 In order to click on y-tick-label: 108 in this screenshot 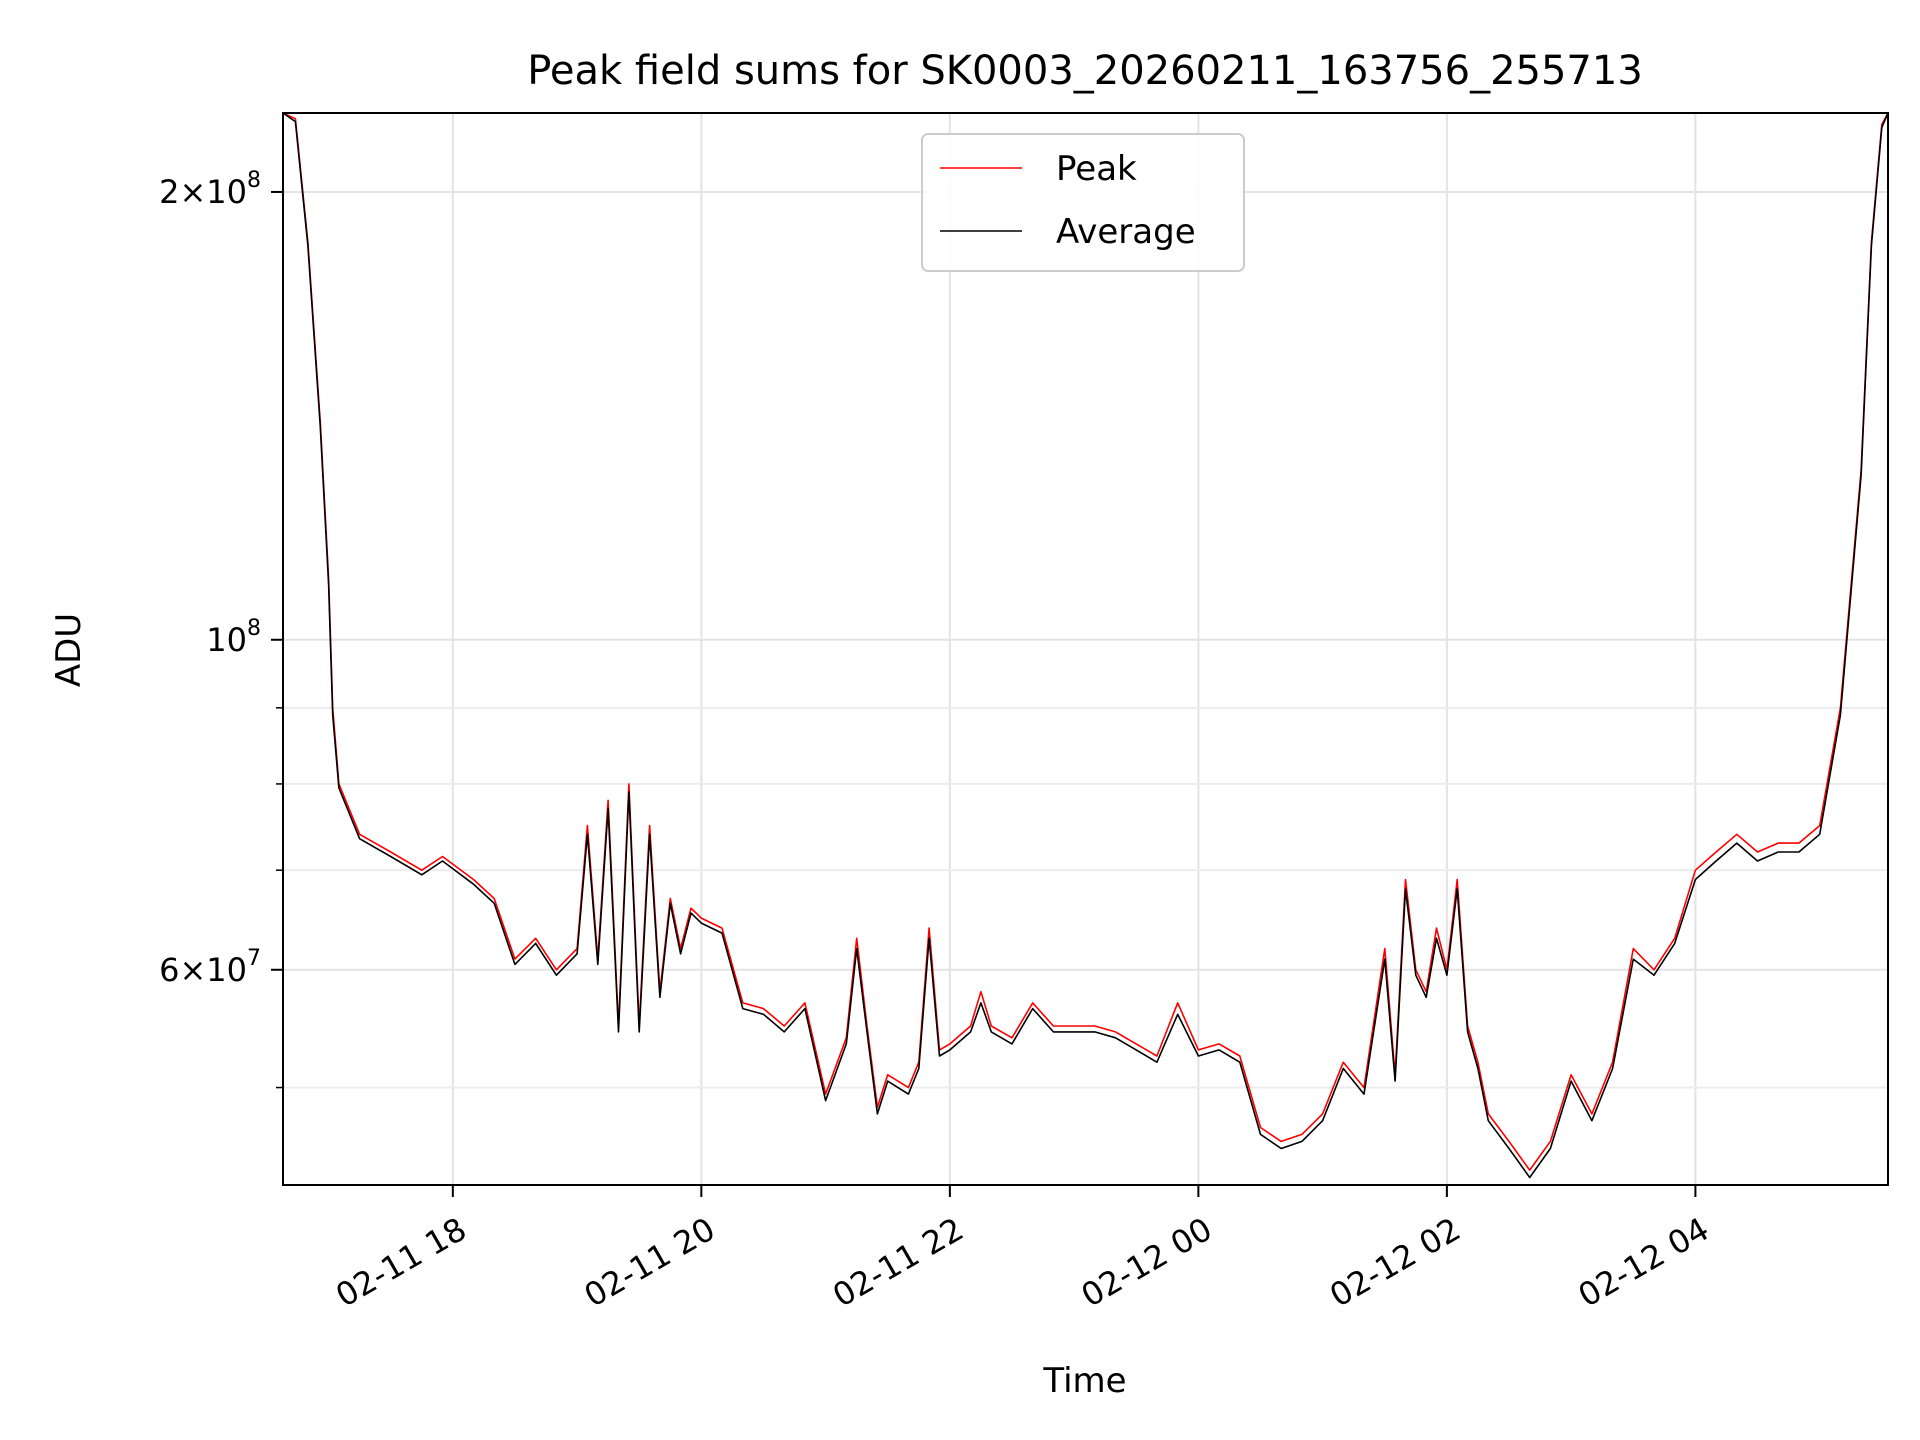, I will do `click(233, 637)`.